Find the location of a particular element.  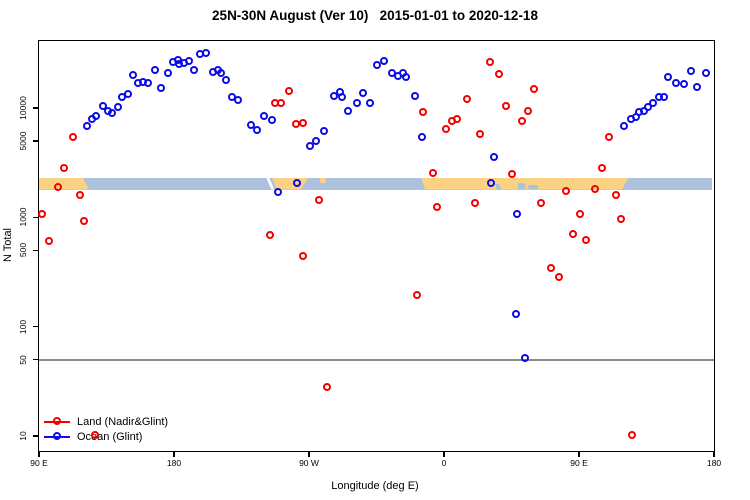

map-band-ocean-base is located at coordinates (376, 184).